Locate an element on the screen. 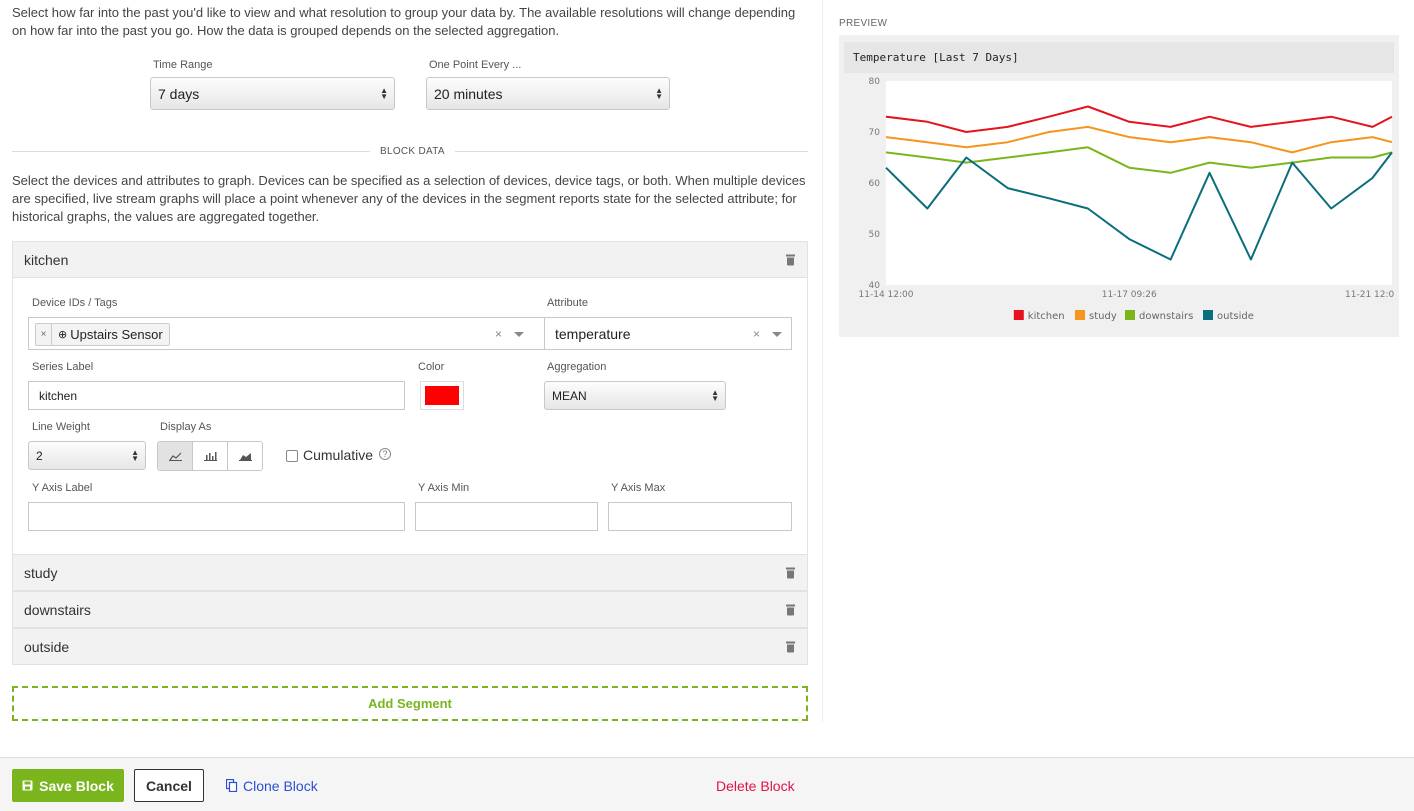 The image size is (1414, 811). y-tick-label: 80 is located at coordinates (875, 82).